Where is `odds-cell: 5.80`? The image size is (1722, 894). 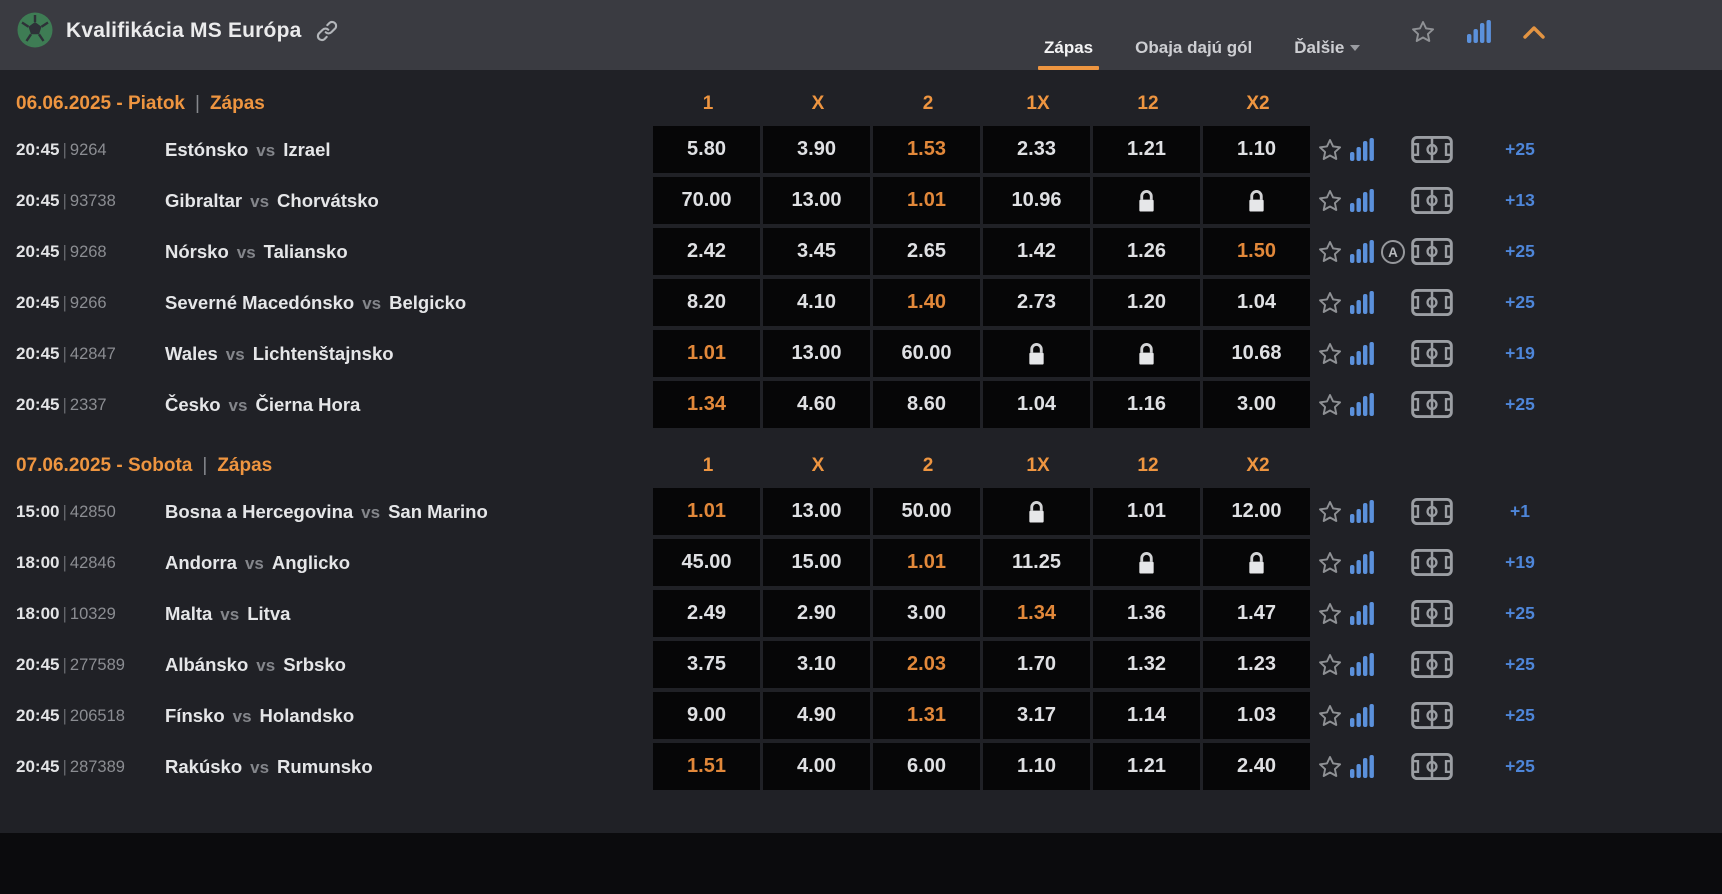 odds-cell: 5.80 is located at coordinates (706, 149).